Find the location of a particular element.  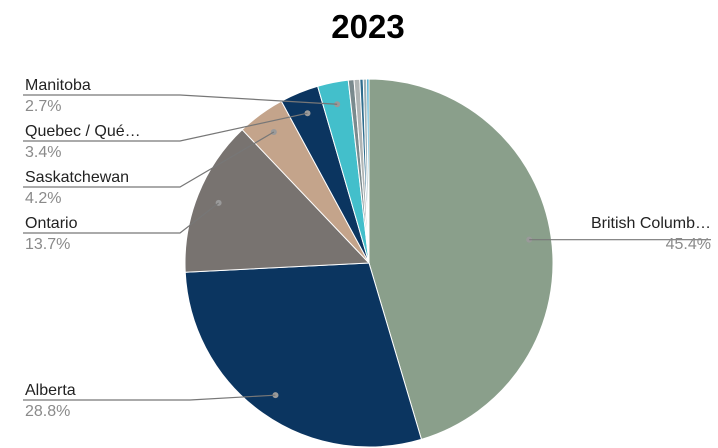

slice-label-alberta: Alberta is located at coordinates (50, 390).